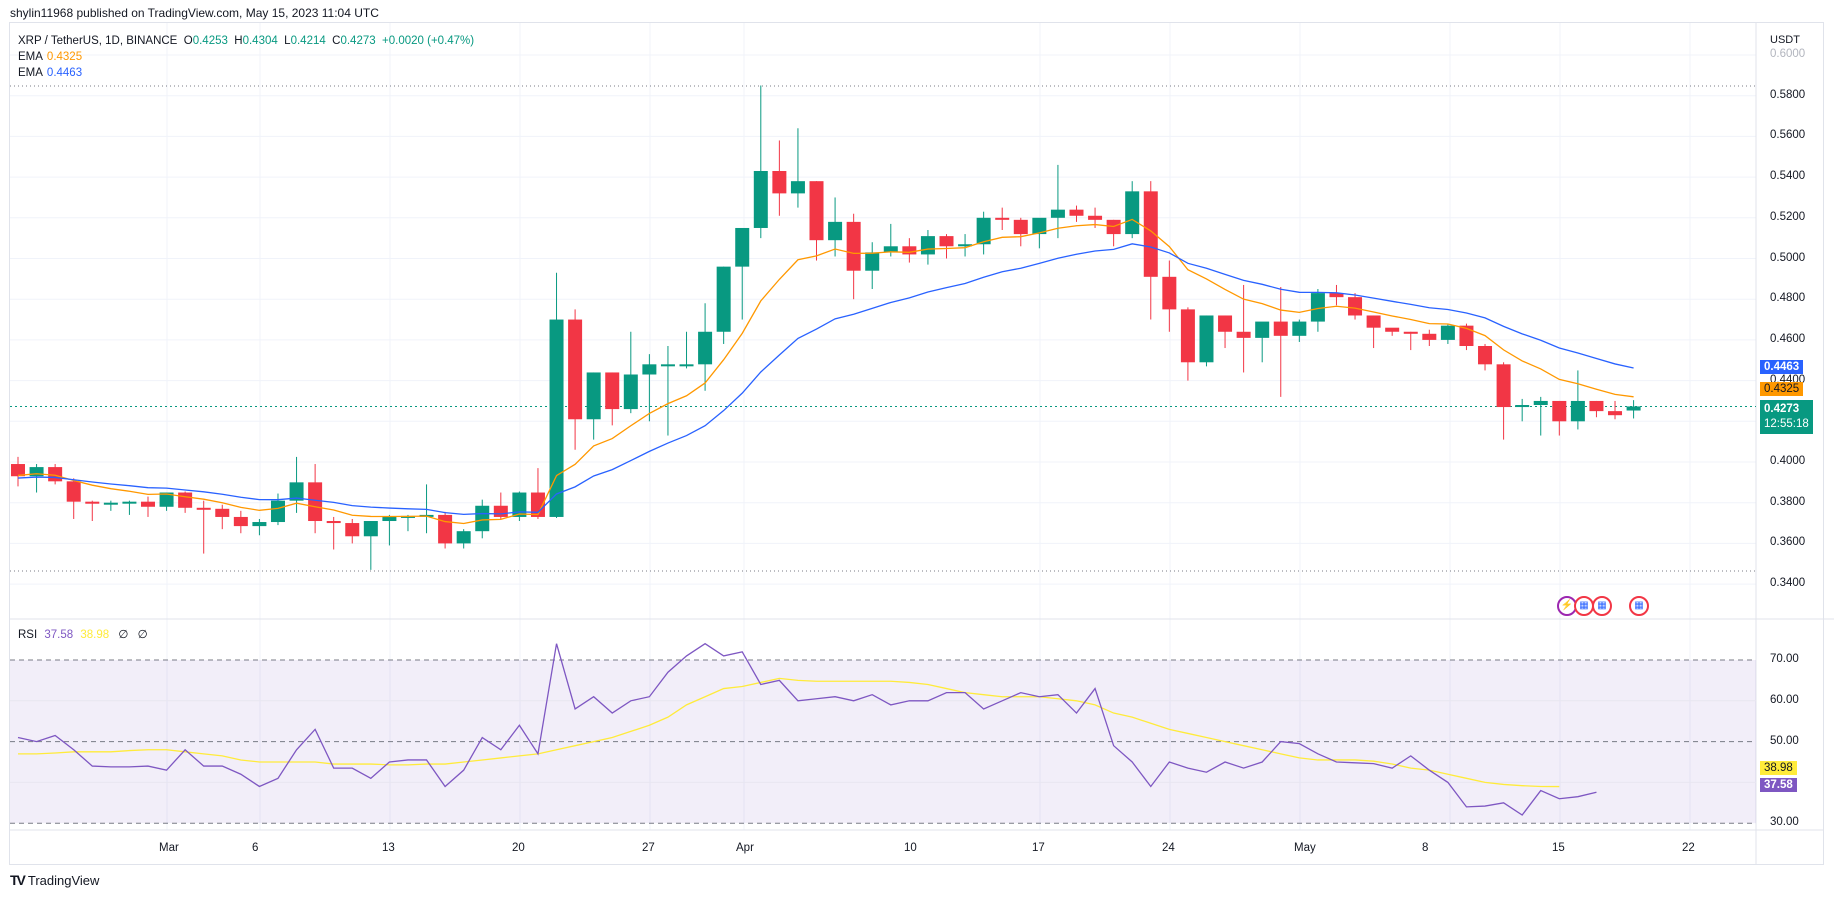 This screenshot has height=899, width=1834. What do you see at coordinates (1038, 848) in the screenshot?
I see `time-tick: 17` at bounding box center [1038, 848].